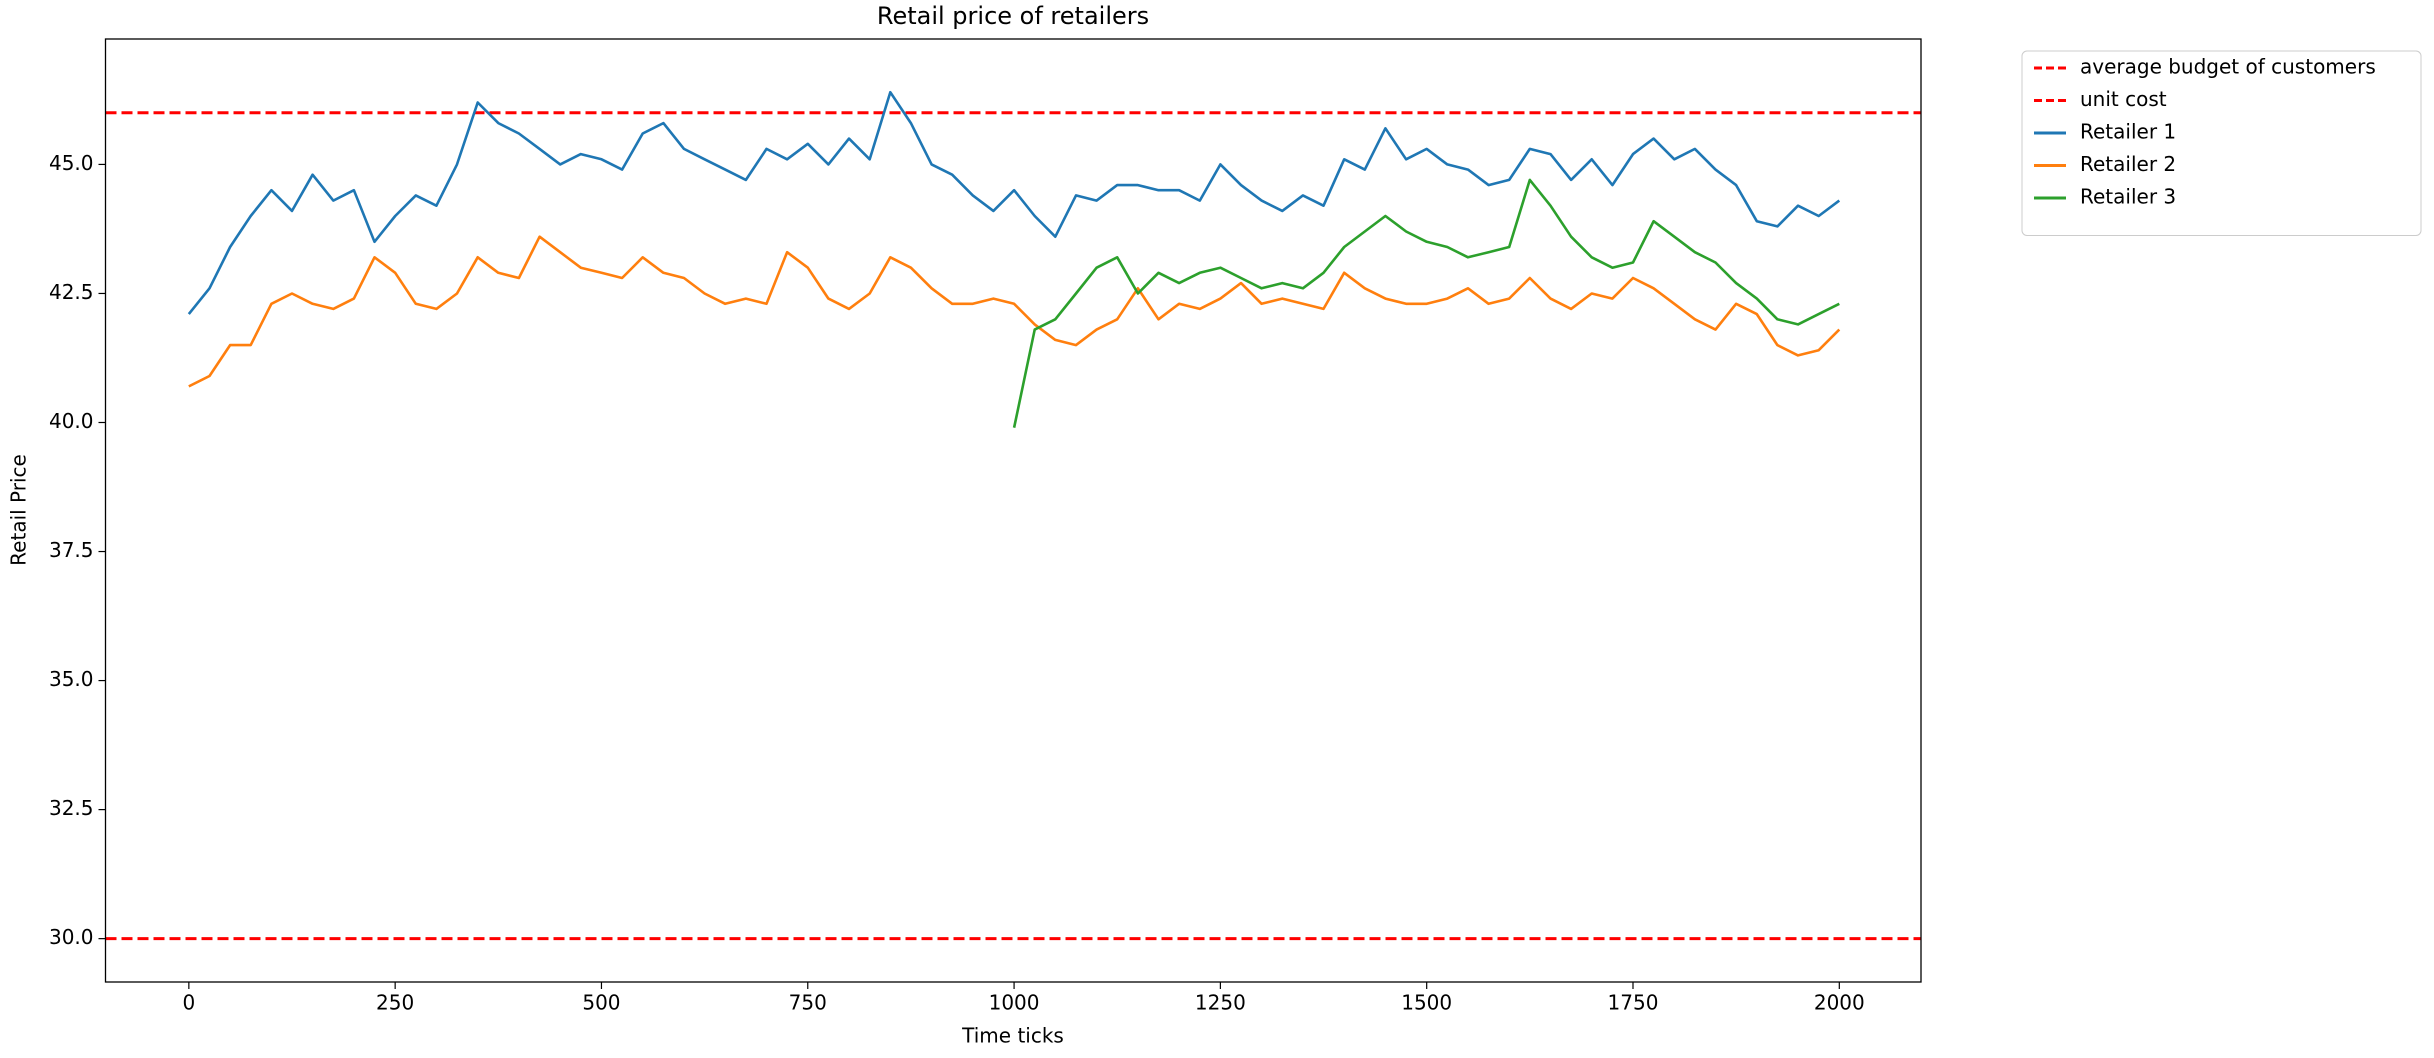 The image size is (2434, 1058). What do you see at coordinates (71, 163) in the screenshot?
I see `y-tick-label: 45.0` at bounding box center [71, 163].